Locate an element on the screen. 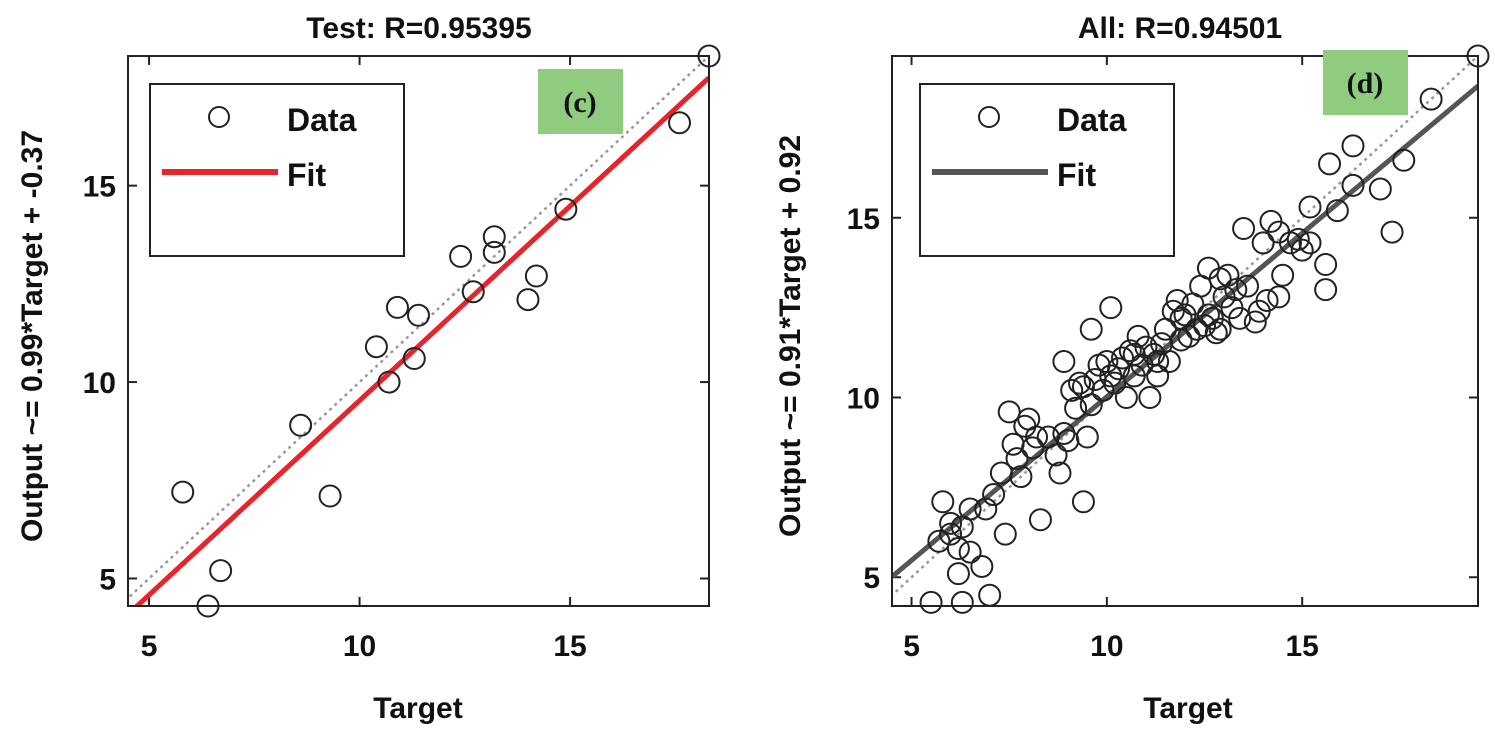  all-legend: Data Fit is located at coordinates (1047, 170).